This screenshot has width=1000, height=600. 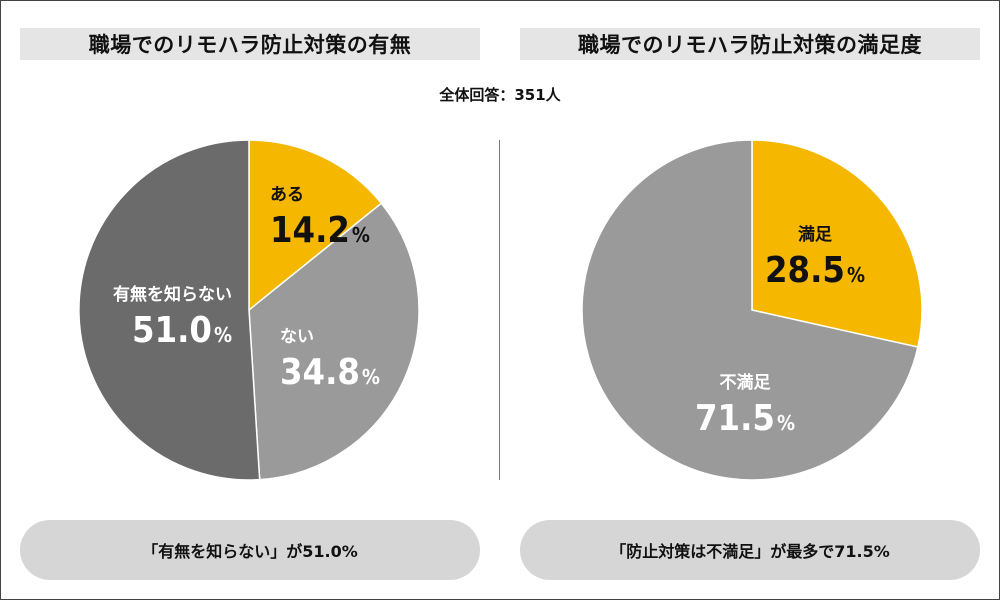 I want to click on right-summary-pill: 「防止対策は不満足」が最多で71.5%, so click(x=750, y=550).